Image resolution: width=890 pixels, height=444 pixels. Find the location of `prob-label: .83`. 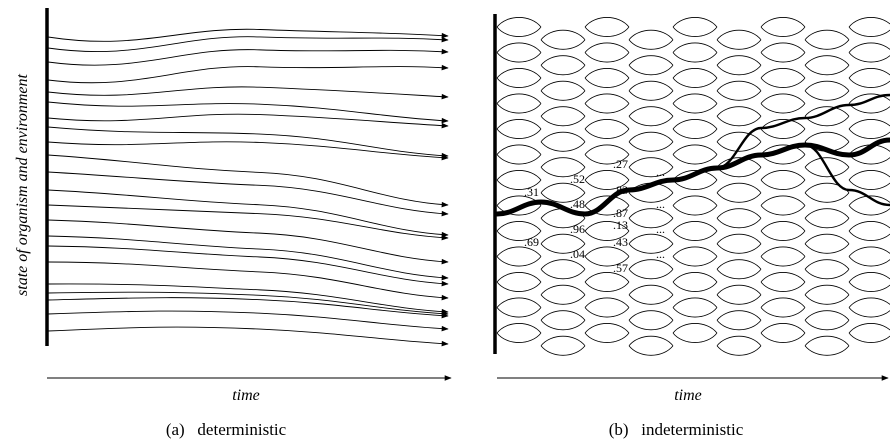

prob-label: .83 is located at coordinates (620, 190).